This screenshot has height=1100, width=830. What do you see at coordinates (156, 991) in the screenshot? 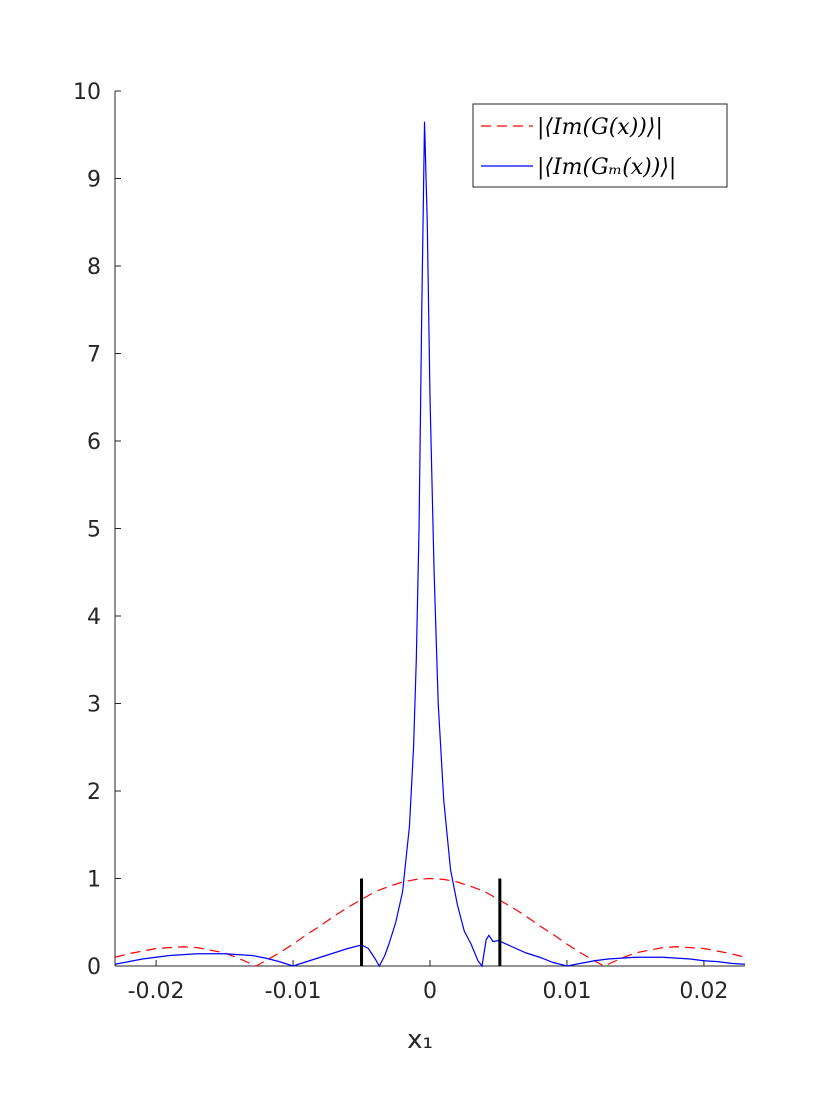
I see `x-tick-label: -0.02` at bounding box center [156, 991].